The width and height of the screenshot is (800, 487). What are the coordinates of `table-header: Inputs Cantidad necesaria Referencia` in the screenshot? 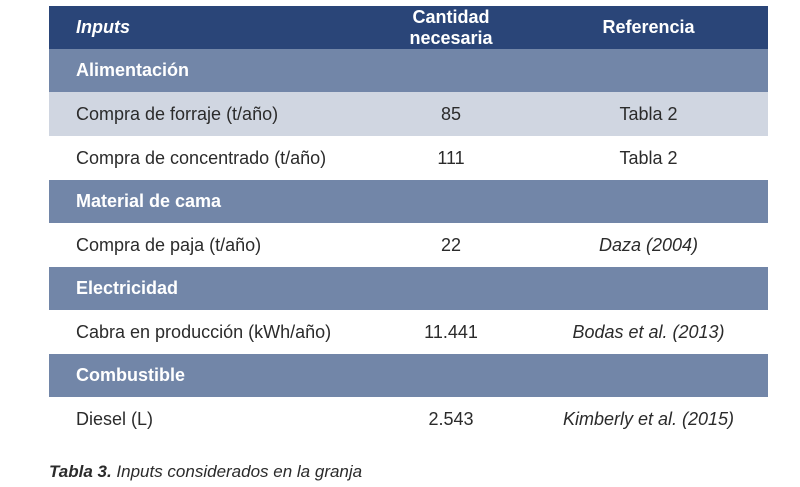 It's located at (408, 27).